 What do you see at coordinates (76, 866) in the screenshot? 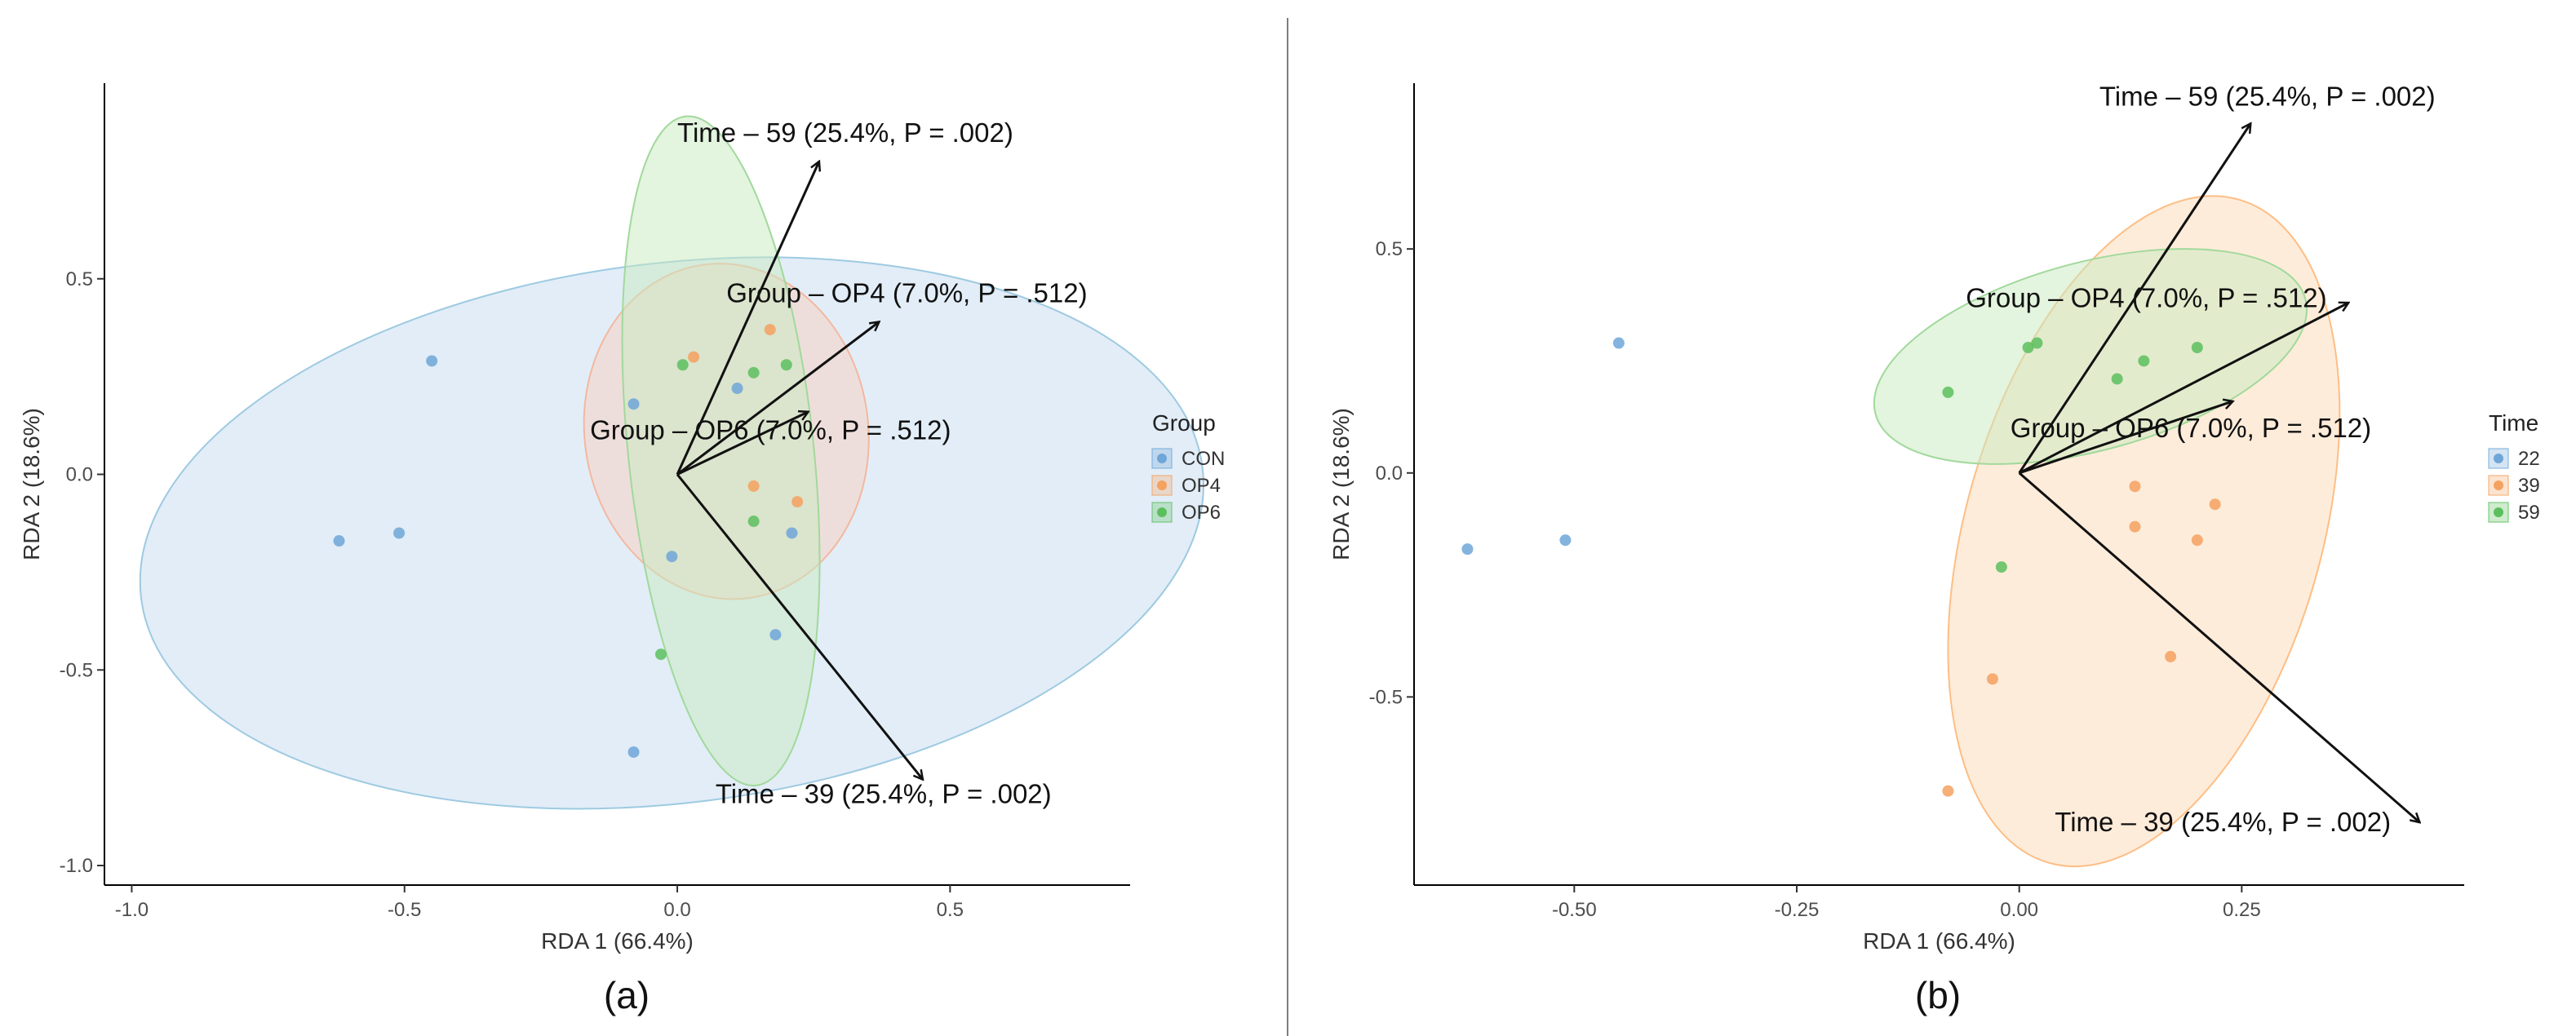
I see `y-tick-label: -1.0` at bounding box center [76, 866].